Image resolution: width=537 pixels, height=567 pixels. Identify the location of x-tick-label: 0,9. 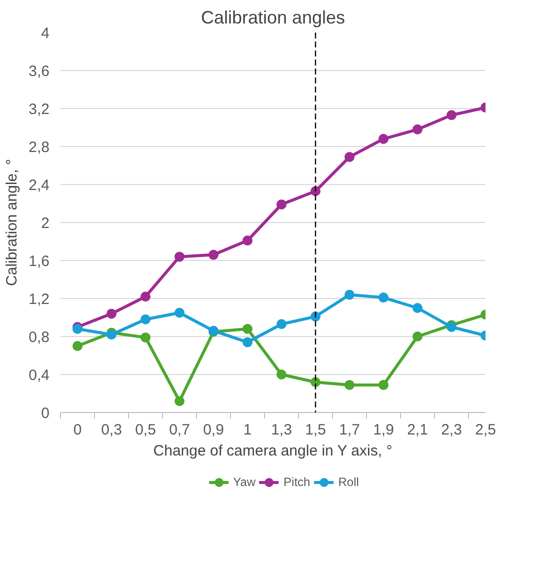
(213, 430).